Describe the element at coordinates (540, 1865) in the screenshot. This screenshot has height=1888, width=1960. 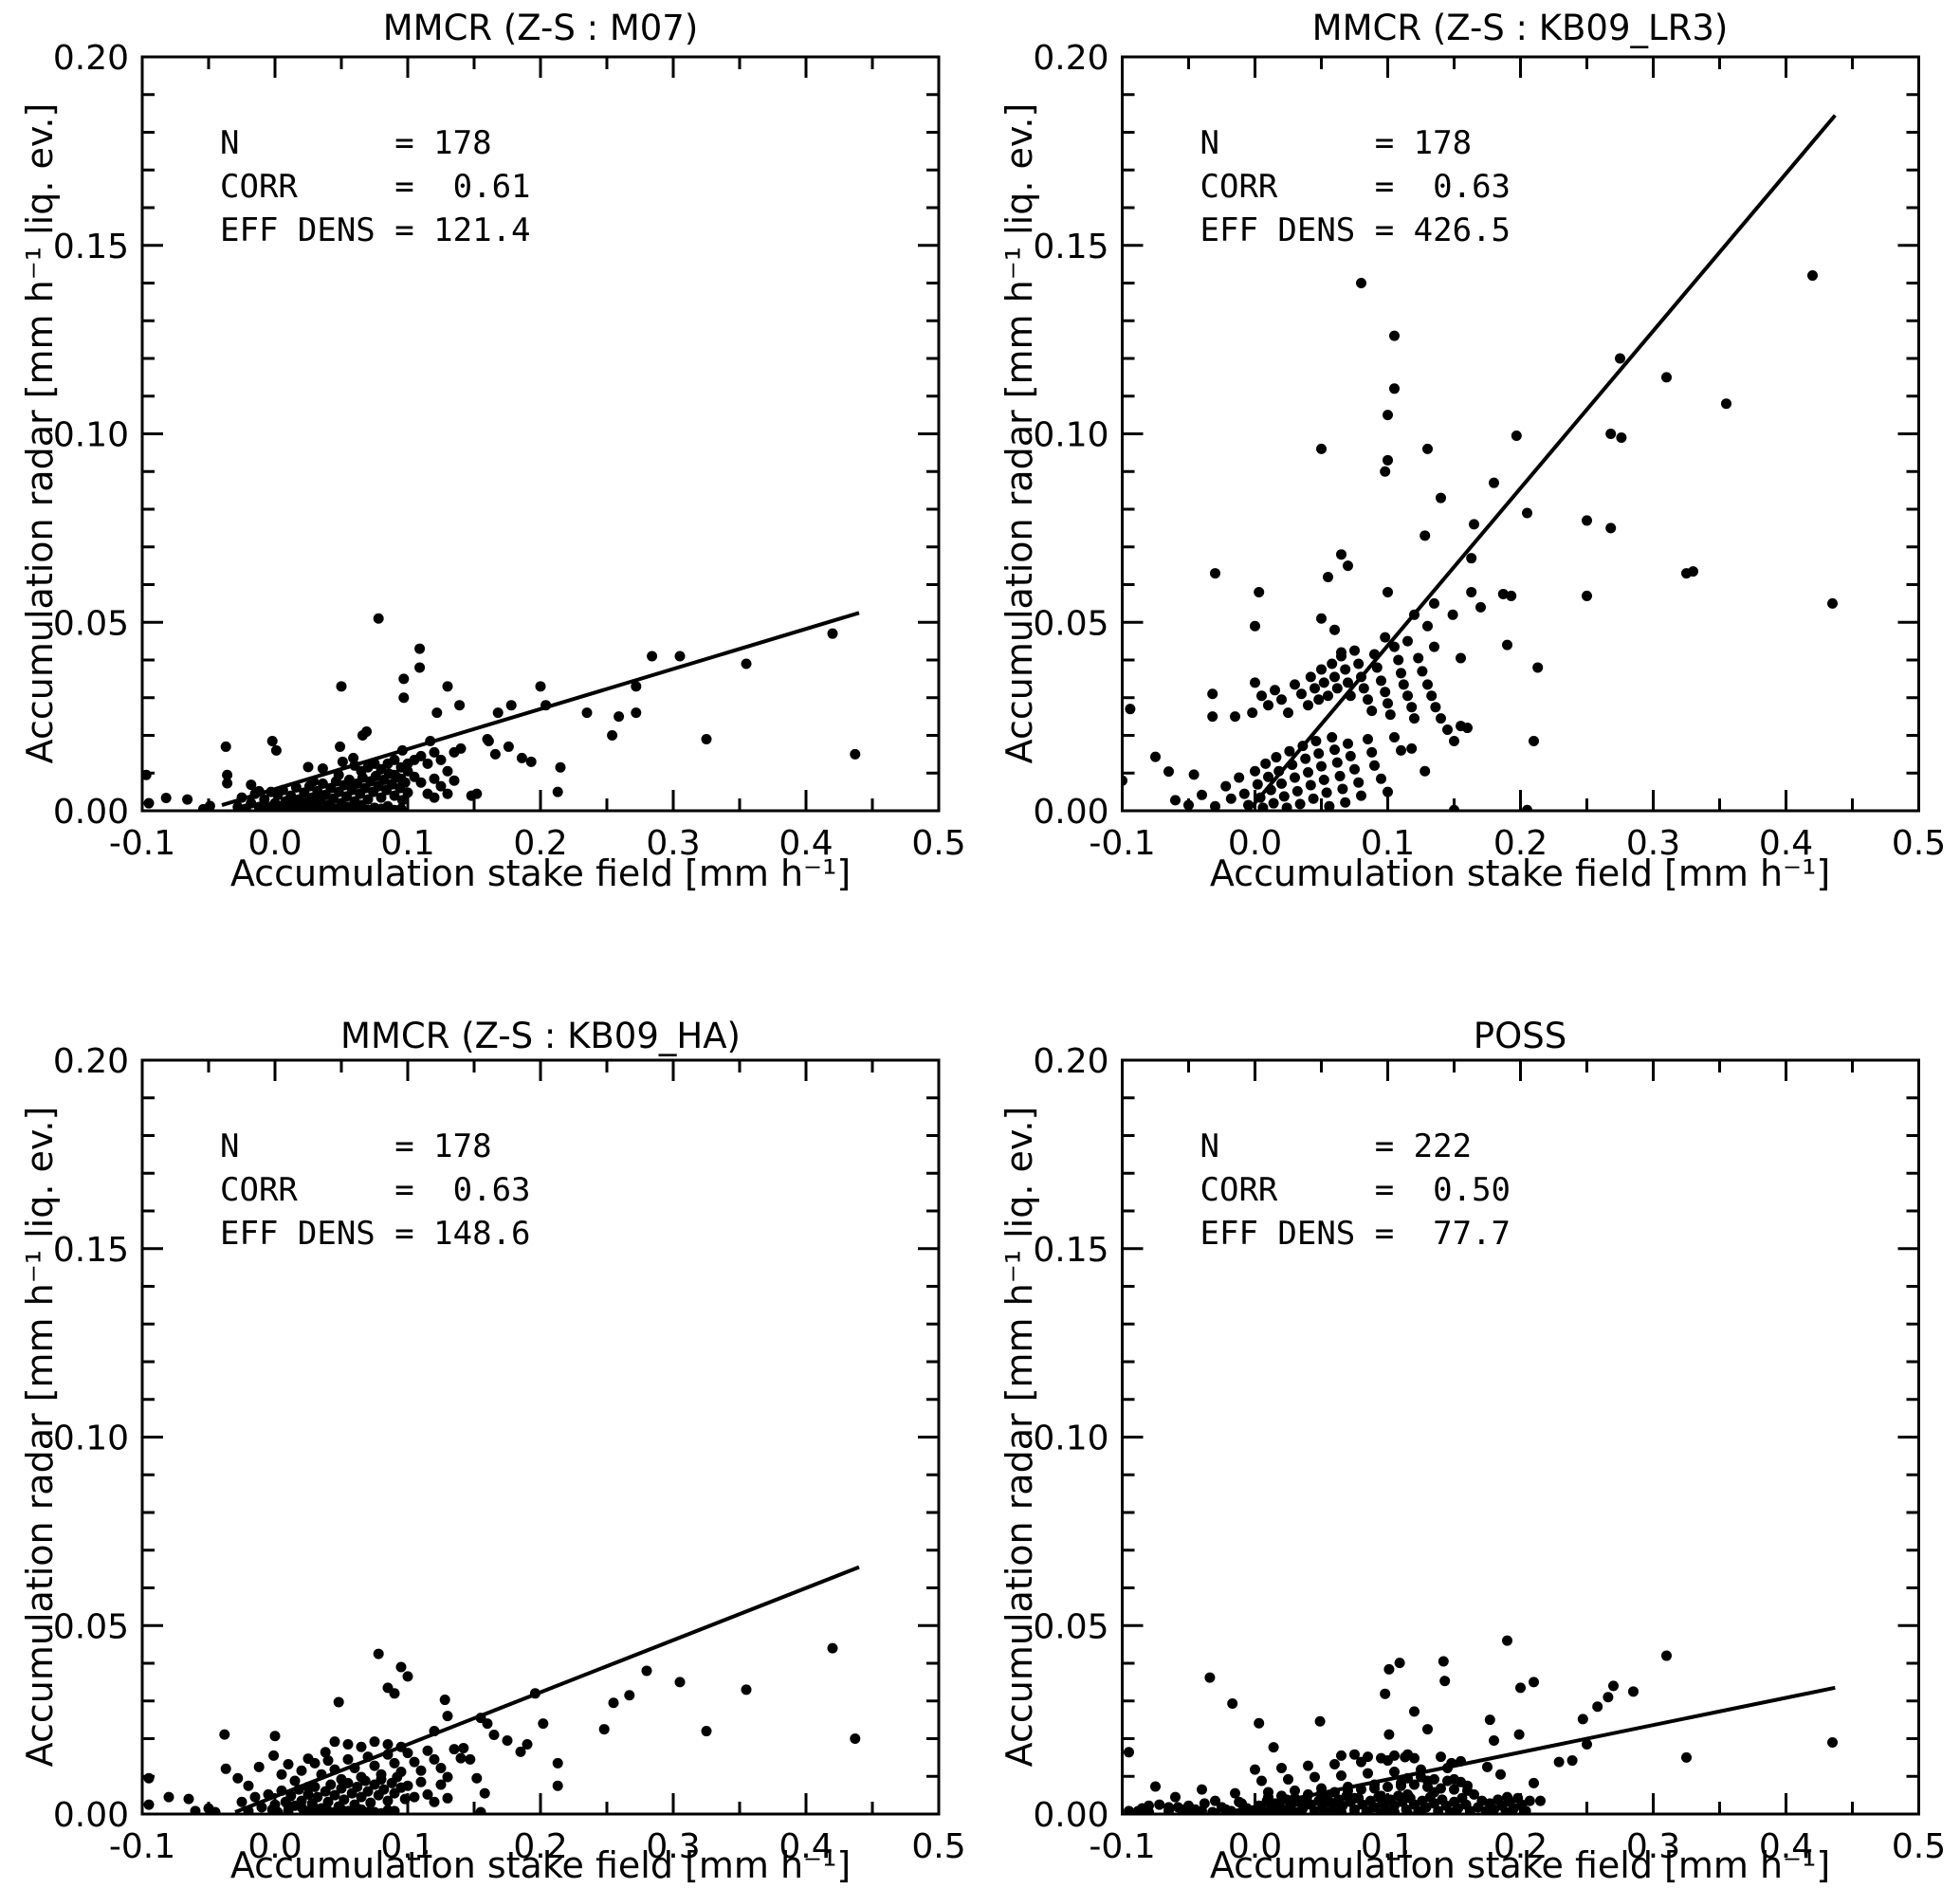
I see `x-axis-label: Accumulation stake field [mm h⁻¹]` at that location.